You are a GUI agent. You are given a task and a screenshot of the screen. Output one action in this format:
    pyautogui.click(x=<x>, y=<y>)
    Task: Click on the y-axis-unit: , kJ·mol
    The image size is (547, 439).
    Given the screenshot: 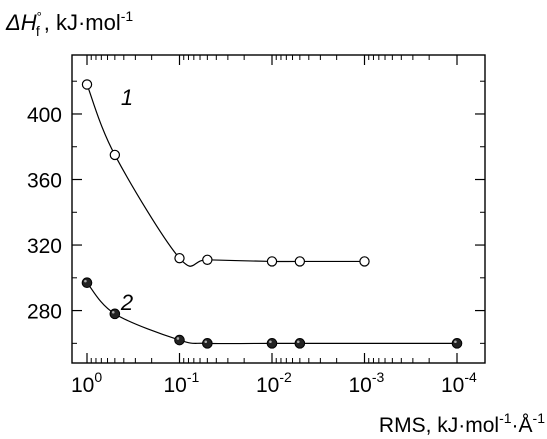 What is the action you would take?
    pyautogui.click(x=82, y=22)
    